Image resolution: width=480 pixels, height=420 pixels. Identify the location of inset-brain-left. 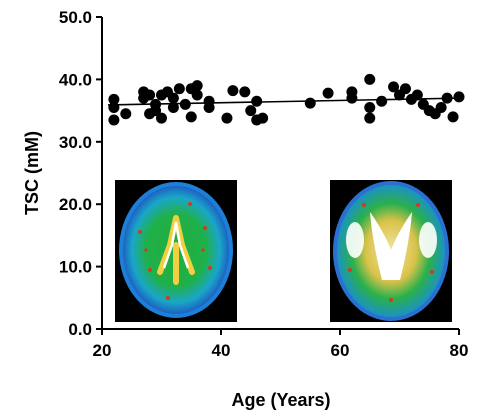
(176, 251).